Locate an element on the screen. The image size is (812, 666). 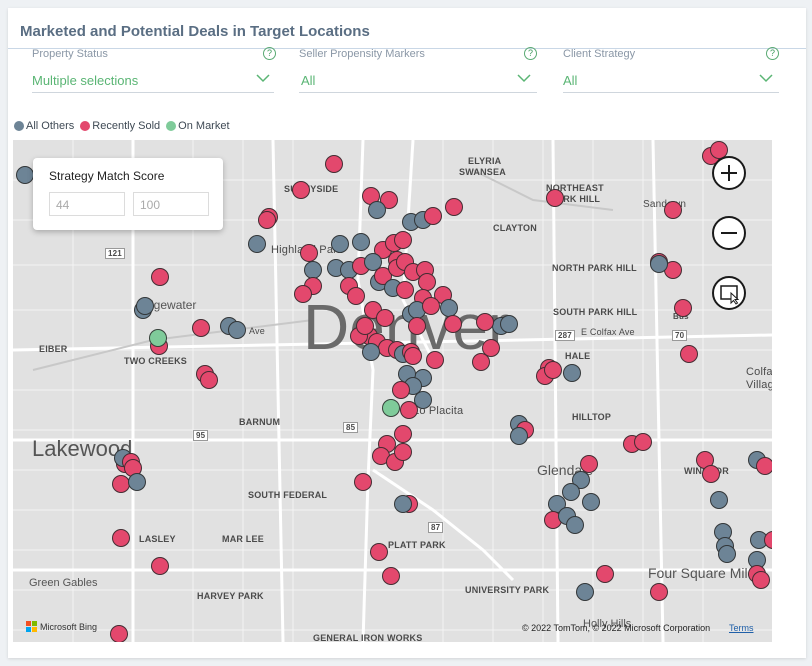
client-strategy-slicer: Client Strategy ? All is located at coordinates (671, 71).